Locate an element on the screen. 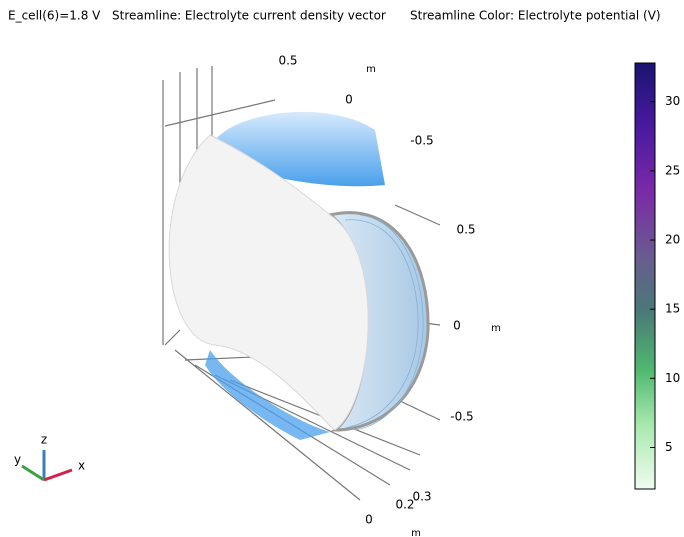  colorbar-tick-label: 25 is located at coordinates (672, 170).